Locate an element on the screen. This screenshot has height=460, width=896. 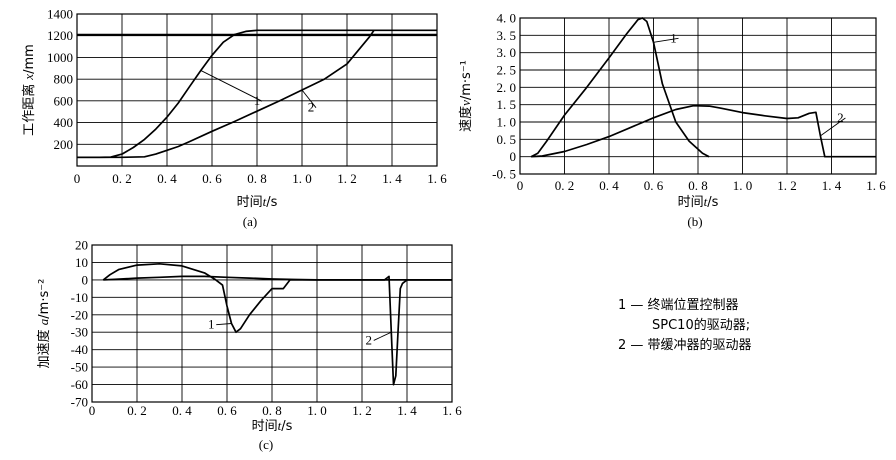
y-tick-label: -30 is located at coordinates (79, 332).